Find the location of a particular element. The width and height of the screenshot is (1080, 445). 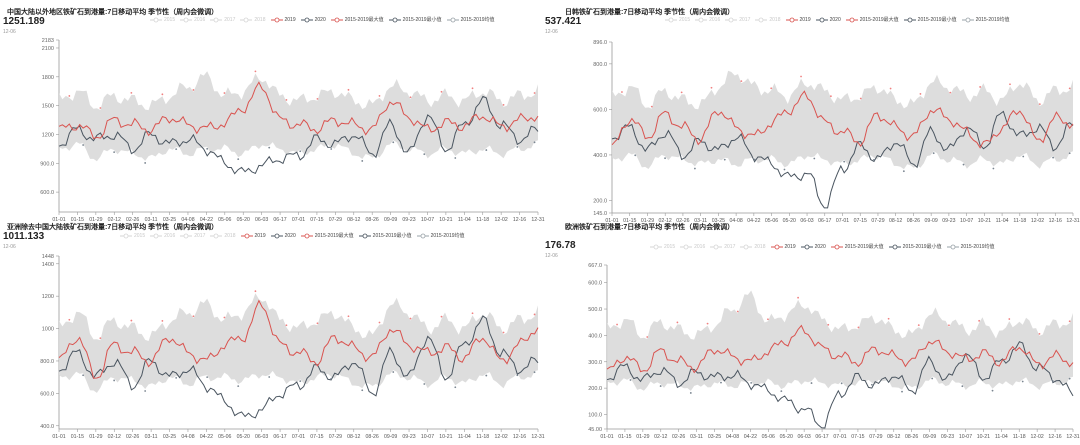

legend-label: 2017 is located at coordinates (730, 246).